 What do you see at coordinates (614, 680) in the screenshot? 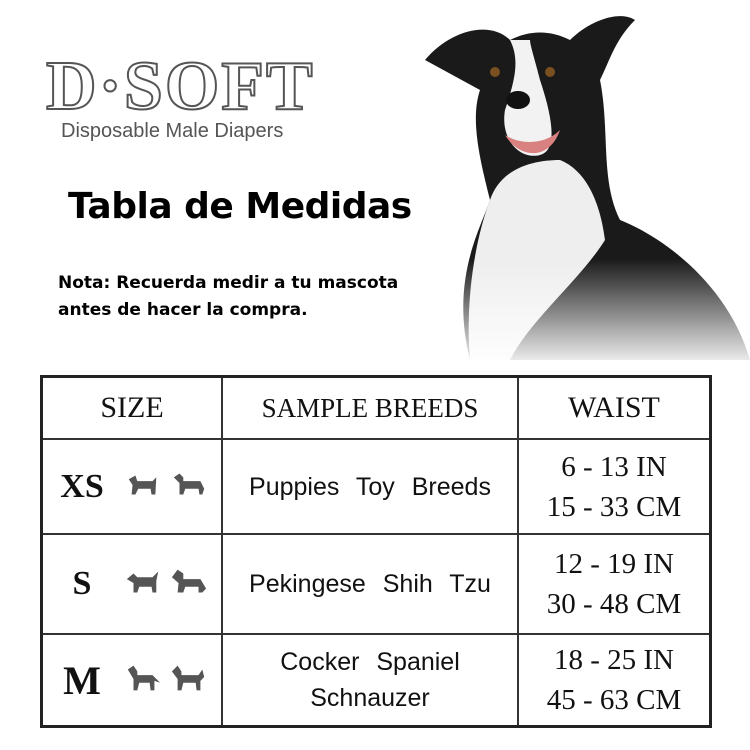
I see `waist-cell: 18 - 25 IN 45 - 63 CM` at bounding box center [614, 680].